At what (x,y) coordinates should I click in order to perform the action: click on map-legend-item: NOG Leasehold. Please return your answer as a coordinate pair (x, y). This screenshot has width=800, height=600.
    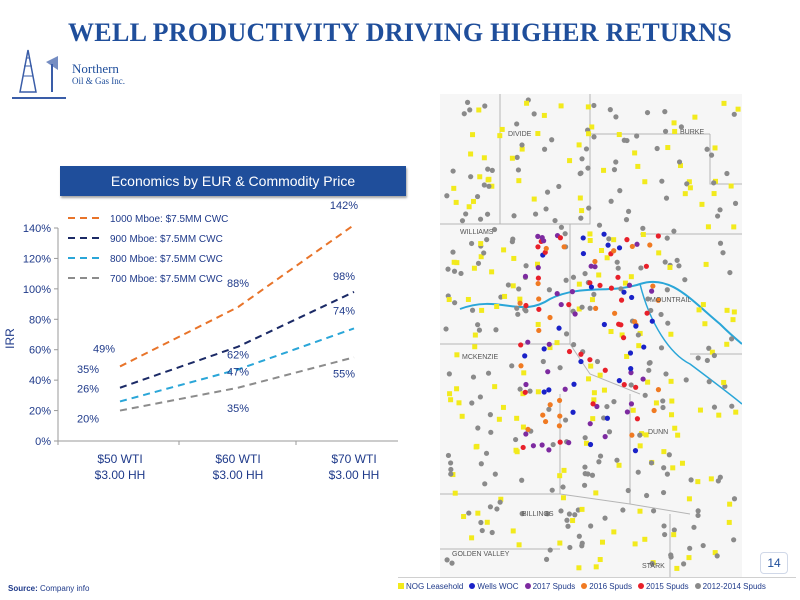
    Looking at the image, I should click on (430, 586).